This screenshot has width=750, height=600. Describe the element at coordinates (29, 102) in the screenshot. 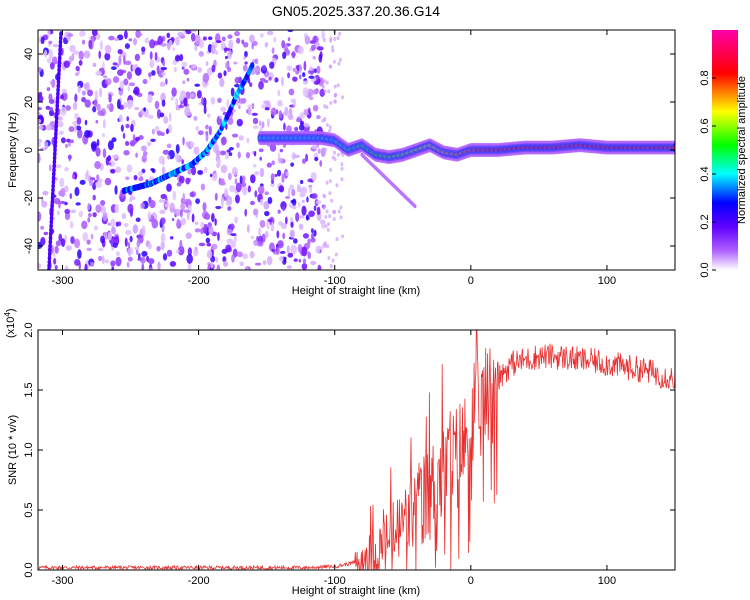

I see `y-tick-label: 20` at that location.